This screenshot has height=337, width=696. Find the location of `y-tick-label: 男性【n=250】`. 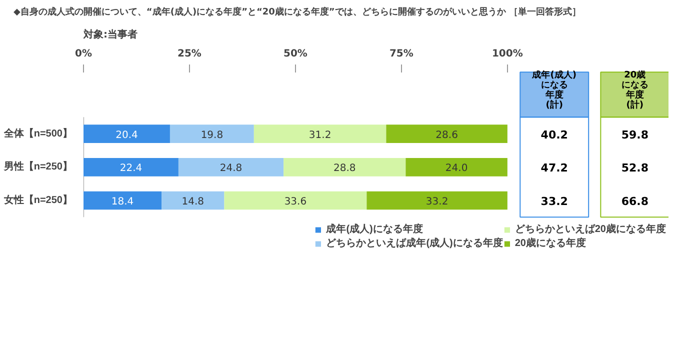

y-tick-label: 男性【n=250】 is located at coordinates (37, 166).